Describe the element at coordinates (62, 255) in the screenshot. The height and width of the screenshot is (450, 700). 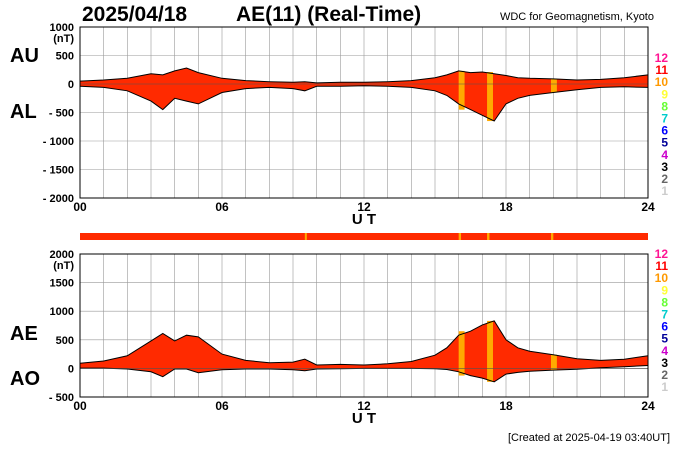
I see `y-tick-label: 2000` at that location.